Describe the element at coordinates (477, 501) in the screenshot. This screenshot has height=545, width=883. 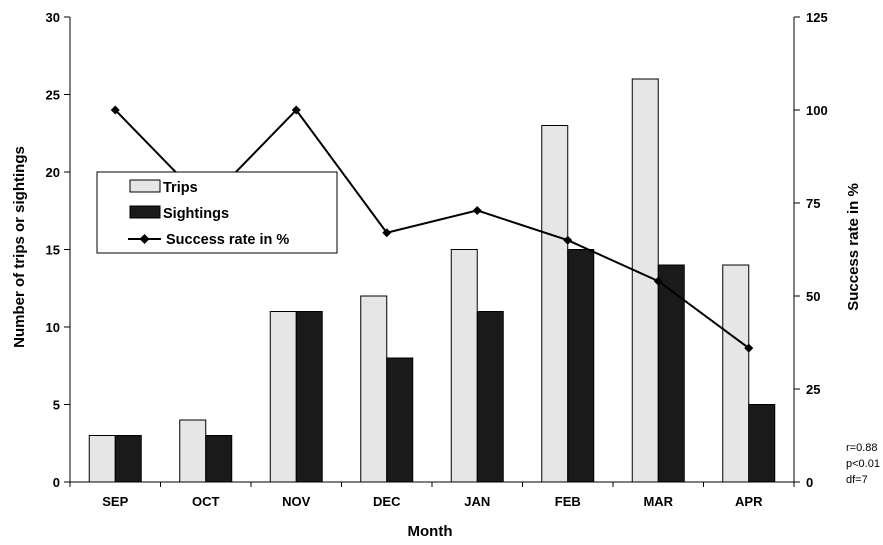
I see `x-tick-label: JAN` at that location.